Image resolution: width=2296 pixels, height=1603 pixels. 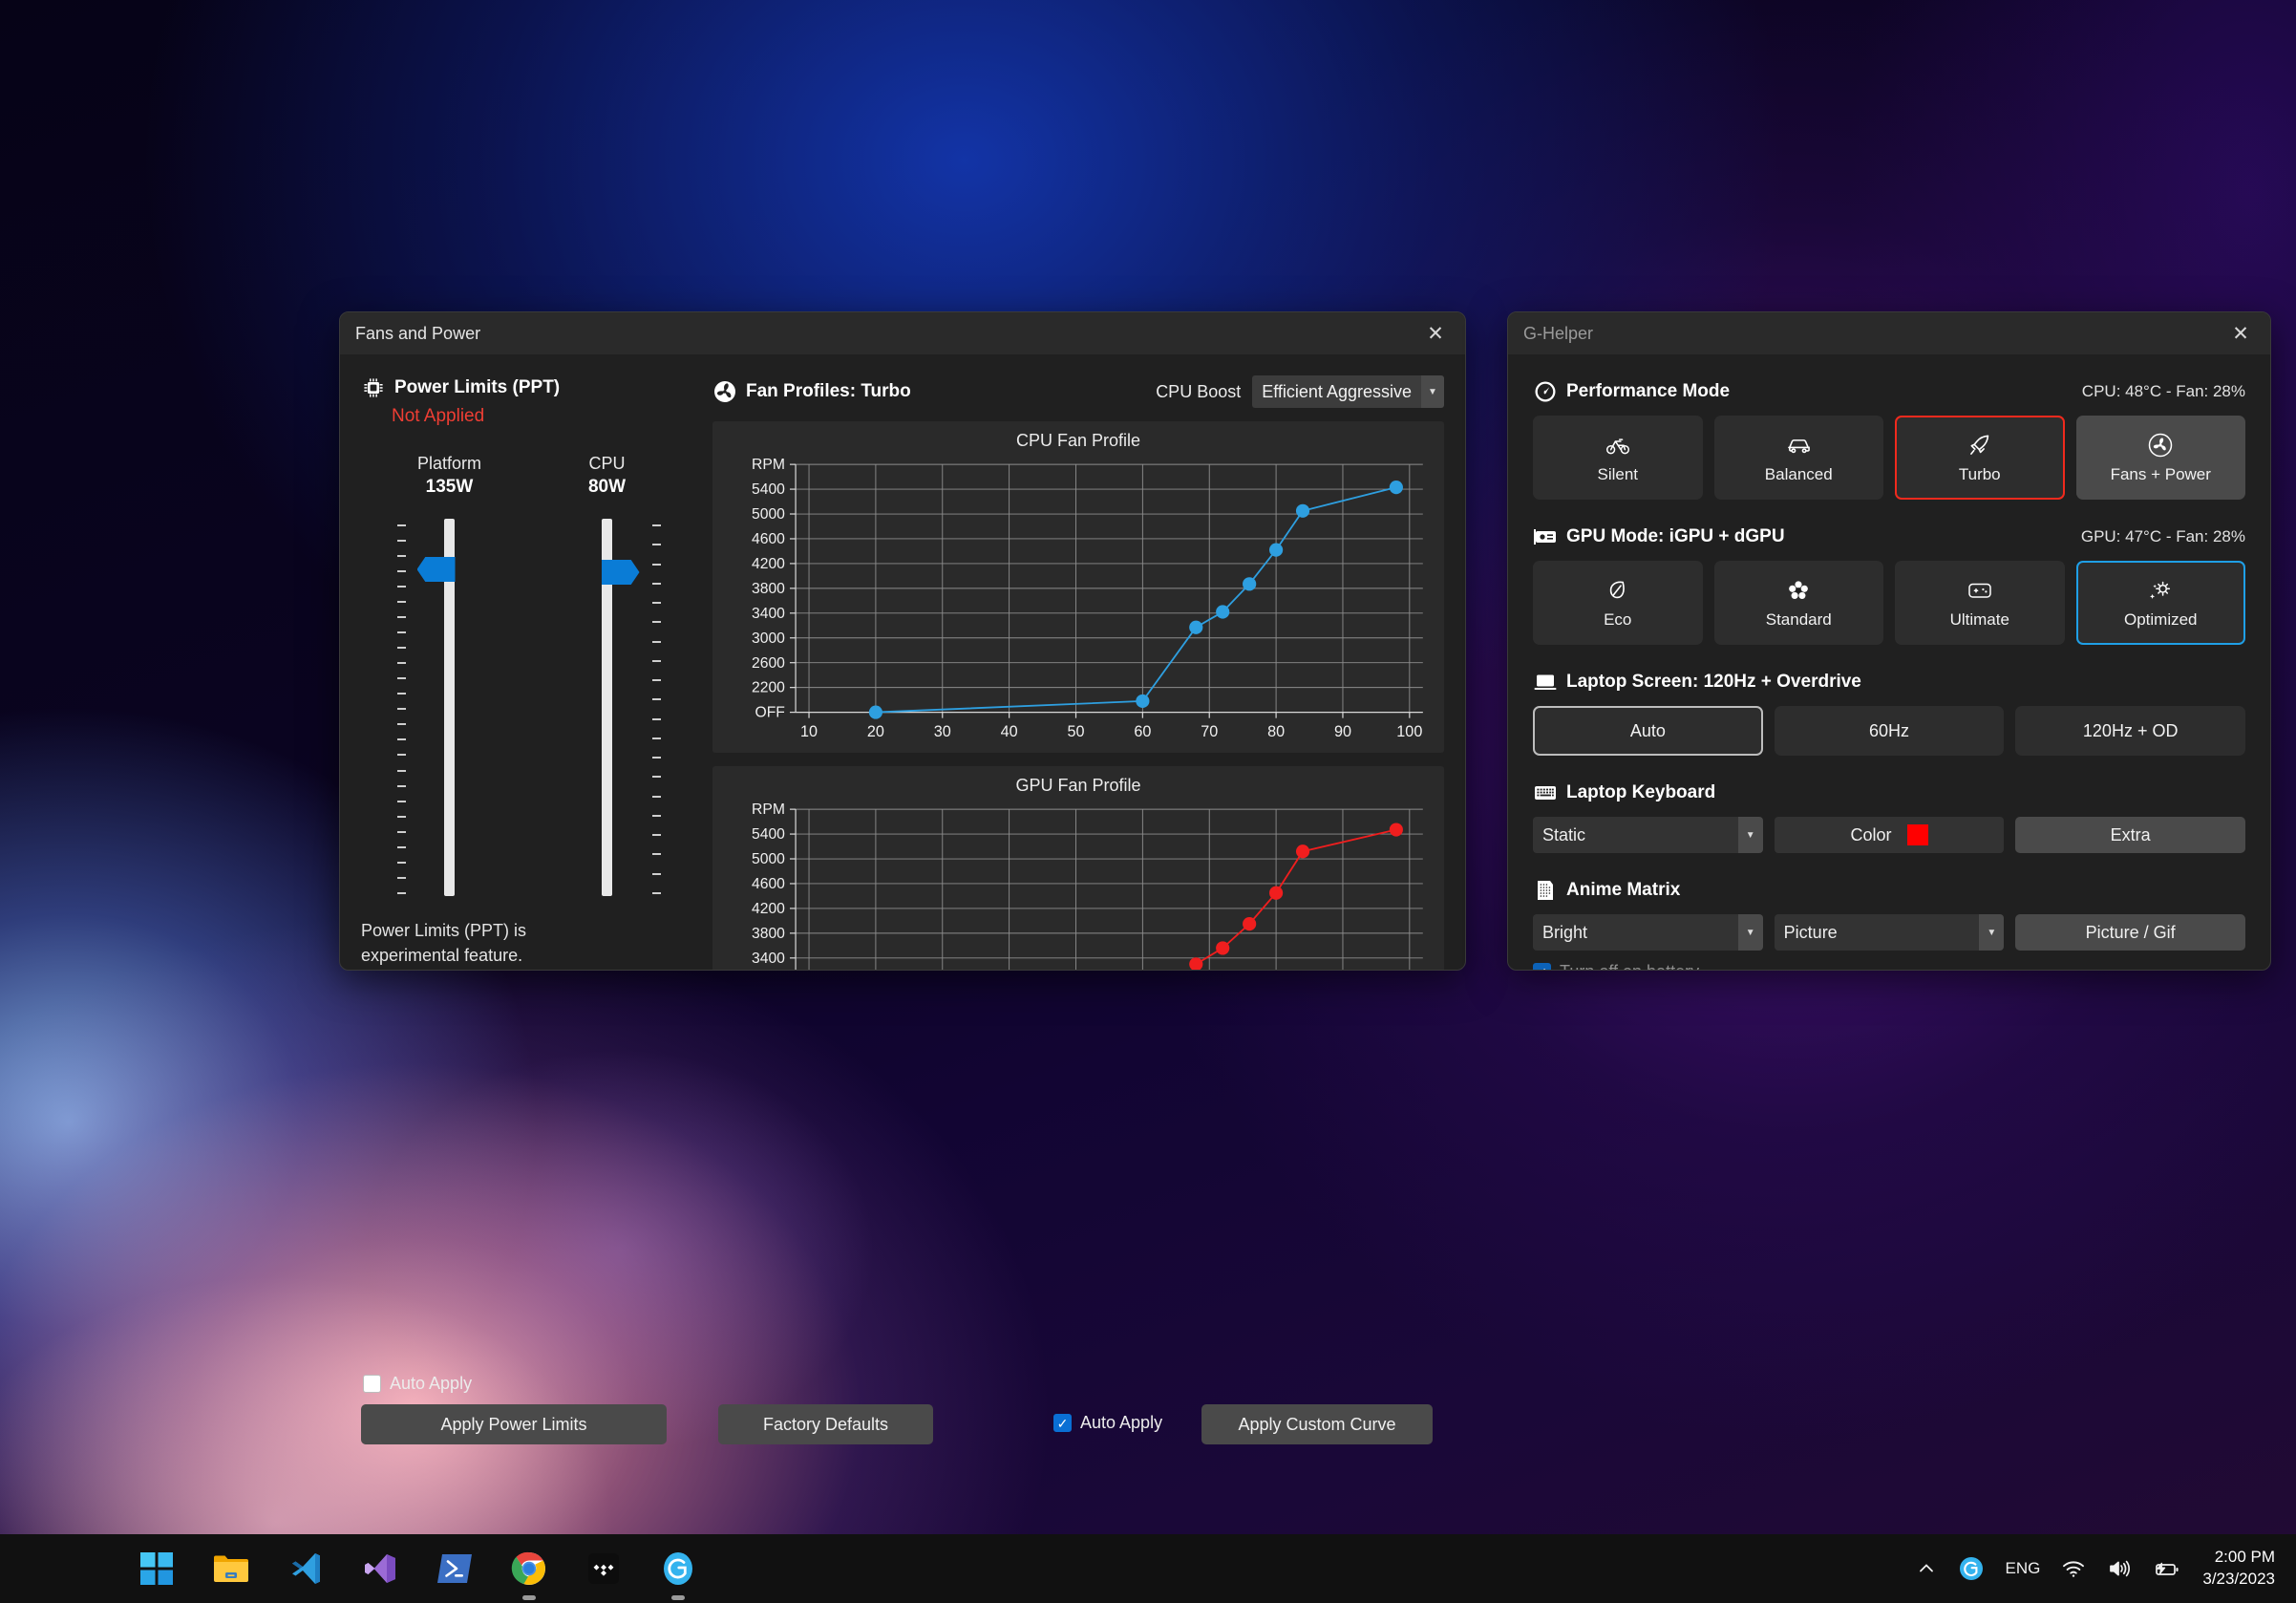 What do you see at coordinates (1798, 619) in the screenshot?
I see `gpu-mode-standard-label: Standard` at bounding box center [1798, 619].